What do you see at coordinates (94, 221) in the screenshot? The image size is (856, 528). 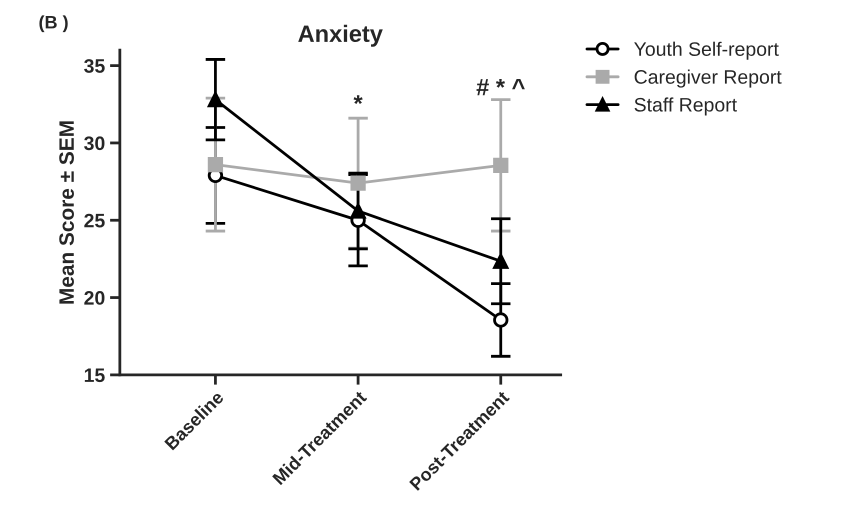 I see `y-tick-label: 25` at bounding box center [94, 221].